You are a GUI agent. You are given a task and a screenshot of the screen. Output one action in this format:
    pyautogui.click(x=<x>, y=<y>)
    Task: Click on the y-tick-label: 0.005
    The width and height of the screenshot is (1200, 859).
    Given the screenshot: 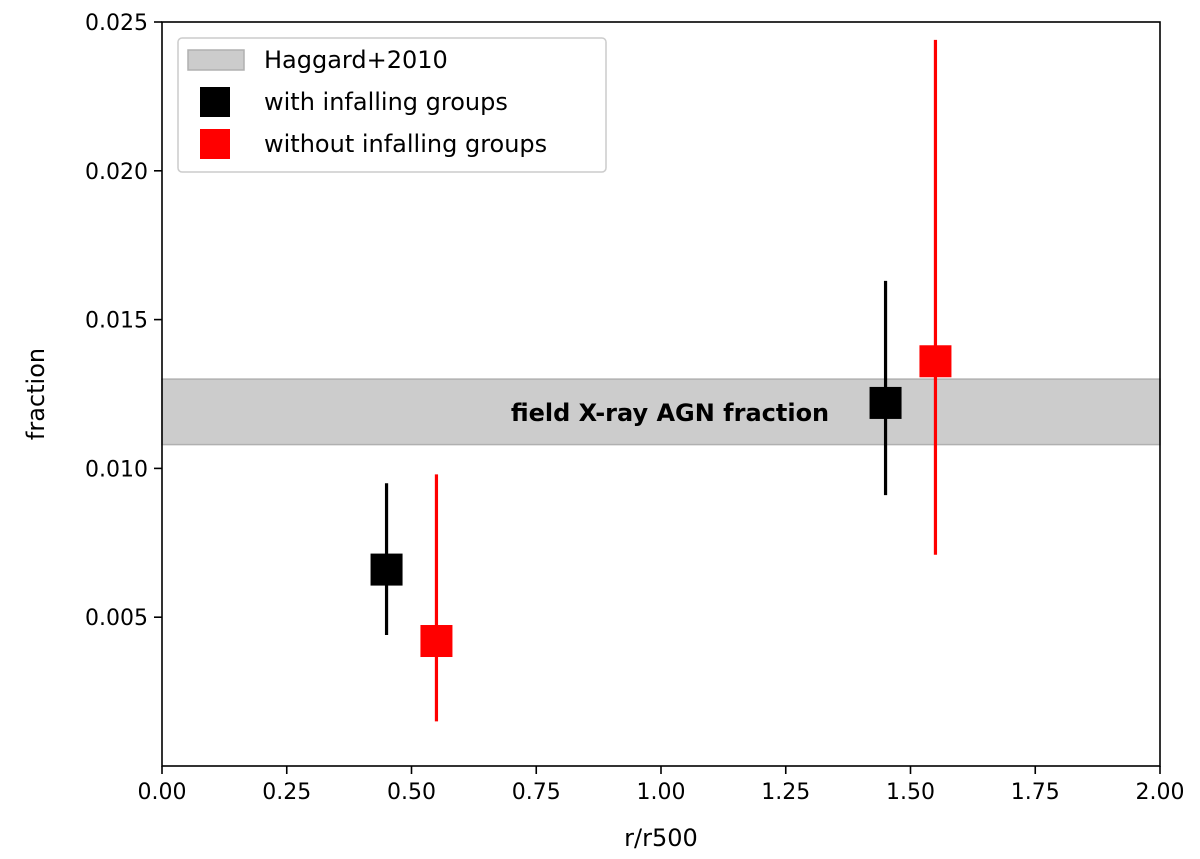 What is the action you would take?
    pyautogui.click(x=116, y=618)
    